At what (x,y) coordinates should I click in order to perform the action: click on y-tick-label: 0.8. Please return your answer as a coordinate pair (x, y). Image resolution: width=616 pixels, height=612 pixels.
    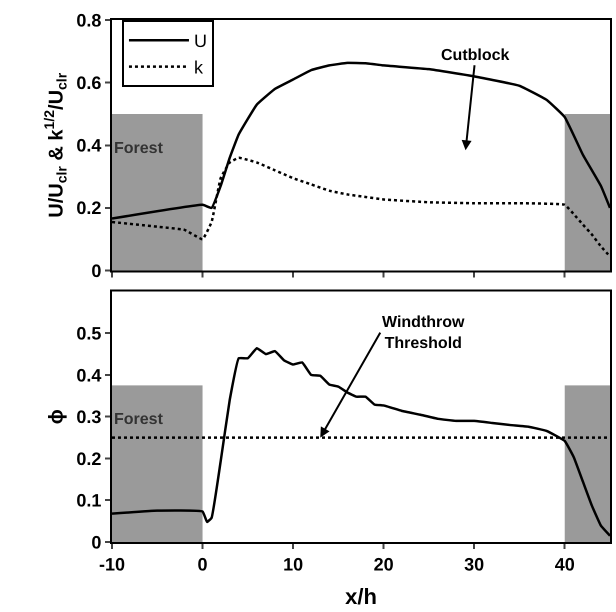
    Looking at the image, I should click on (89, 20).